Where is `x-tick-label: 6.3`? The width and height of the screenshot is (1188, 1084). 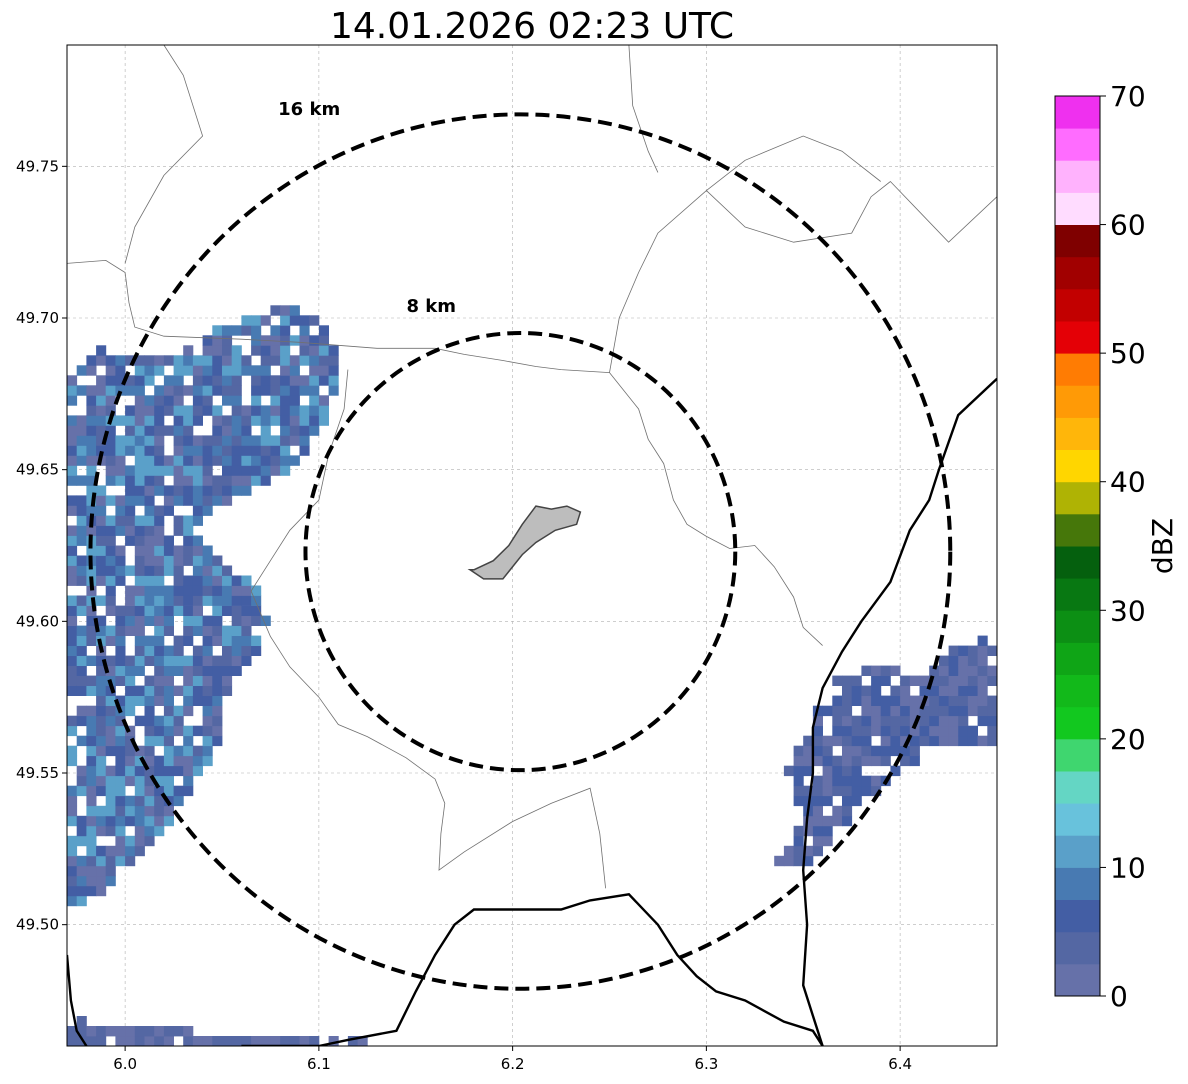 x-tick-label: 6.3 is located at coordinates (706, 1064).